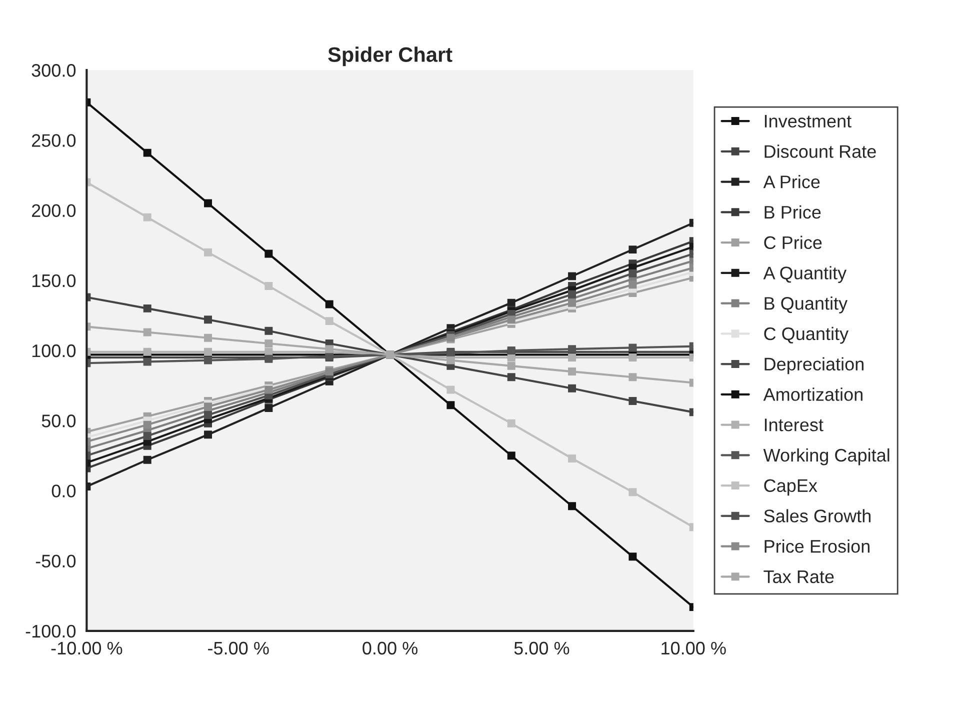  Describe the element at coordinates (54, 211) in the screenshot. I see `y-tick-label: 200.0` at that location.